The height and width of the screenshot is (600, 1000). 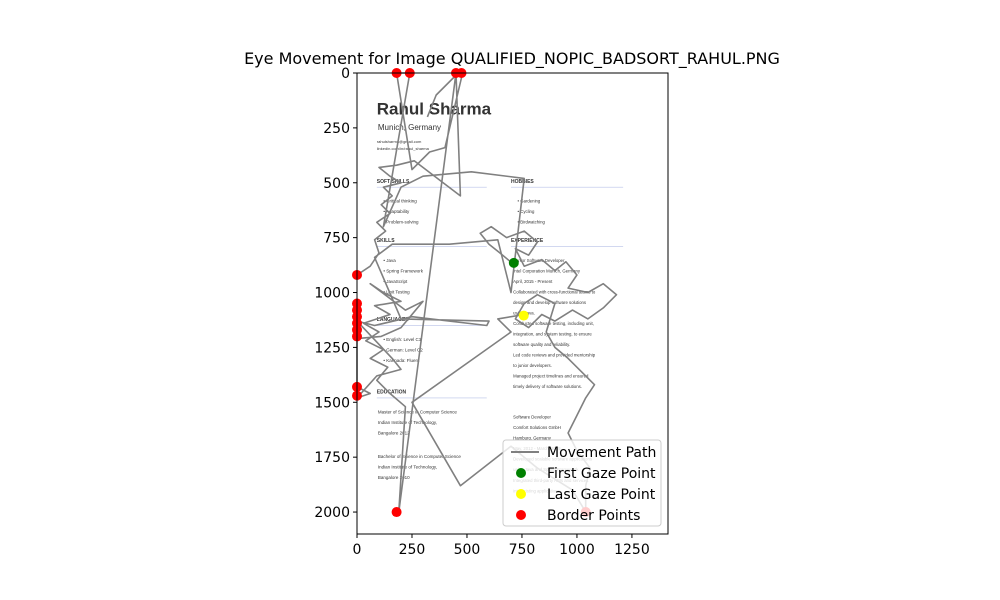 What do you see at coordinates (532, 438) in the screenshot?
I see `resume-item: Hamburg, Germany` at bounding box center [532, 438].